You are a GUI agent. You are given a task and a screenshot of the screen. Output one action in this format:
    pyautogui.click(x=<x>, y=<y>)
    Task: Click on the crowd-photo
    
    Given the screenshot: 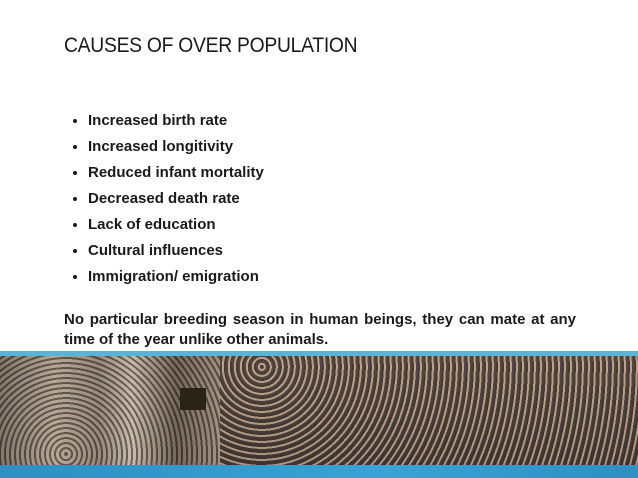 What is the action you would take?
    pyautogui.click(x=429, y=410)
    